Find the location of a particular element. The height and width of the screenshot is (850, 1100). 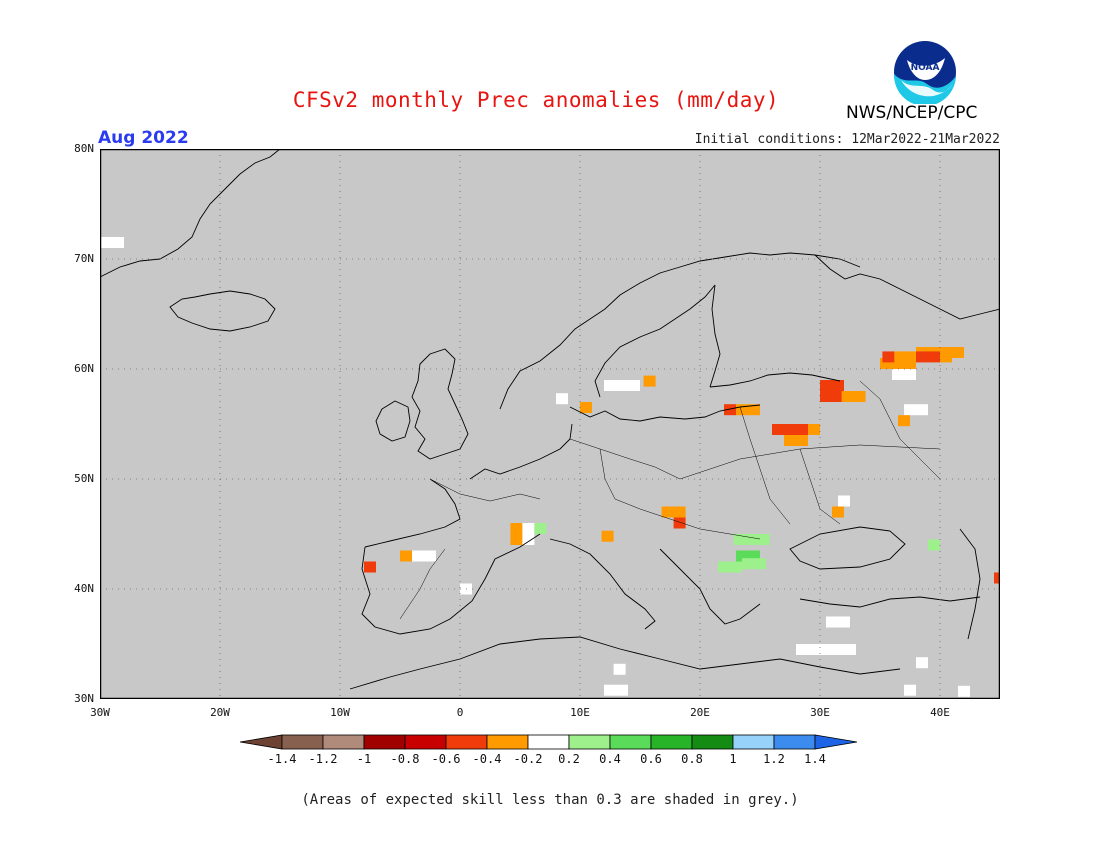

latitude-tick-label: 70N is located at coordinates (84, 258).